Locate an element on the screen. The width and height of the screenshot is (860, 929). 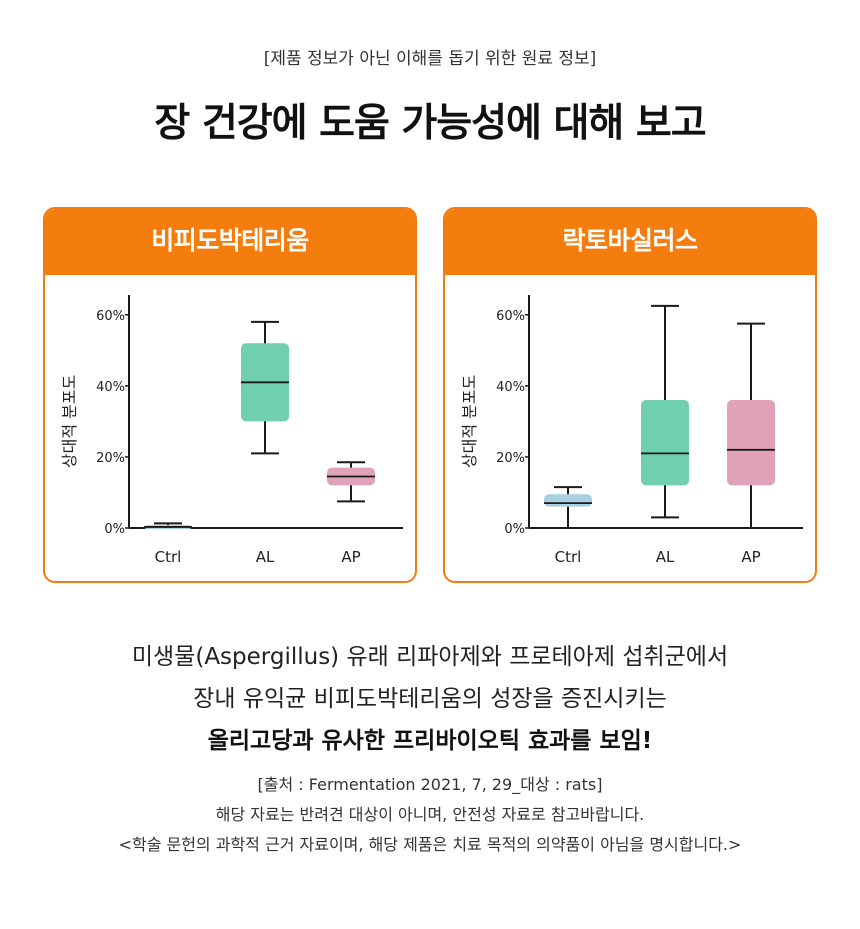
info-disclaimer: [제품 정보가 아닌 이해를 돕기 위한 원료 정보] is located at coordinates (430, 59).